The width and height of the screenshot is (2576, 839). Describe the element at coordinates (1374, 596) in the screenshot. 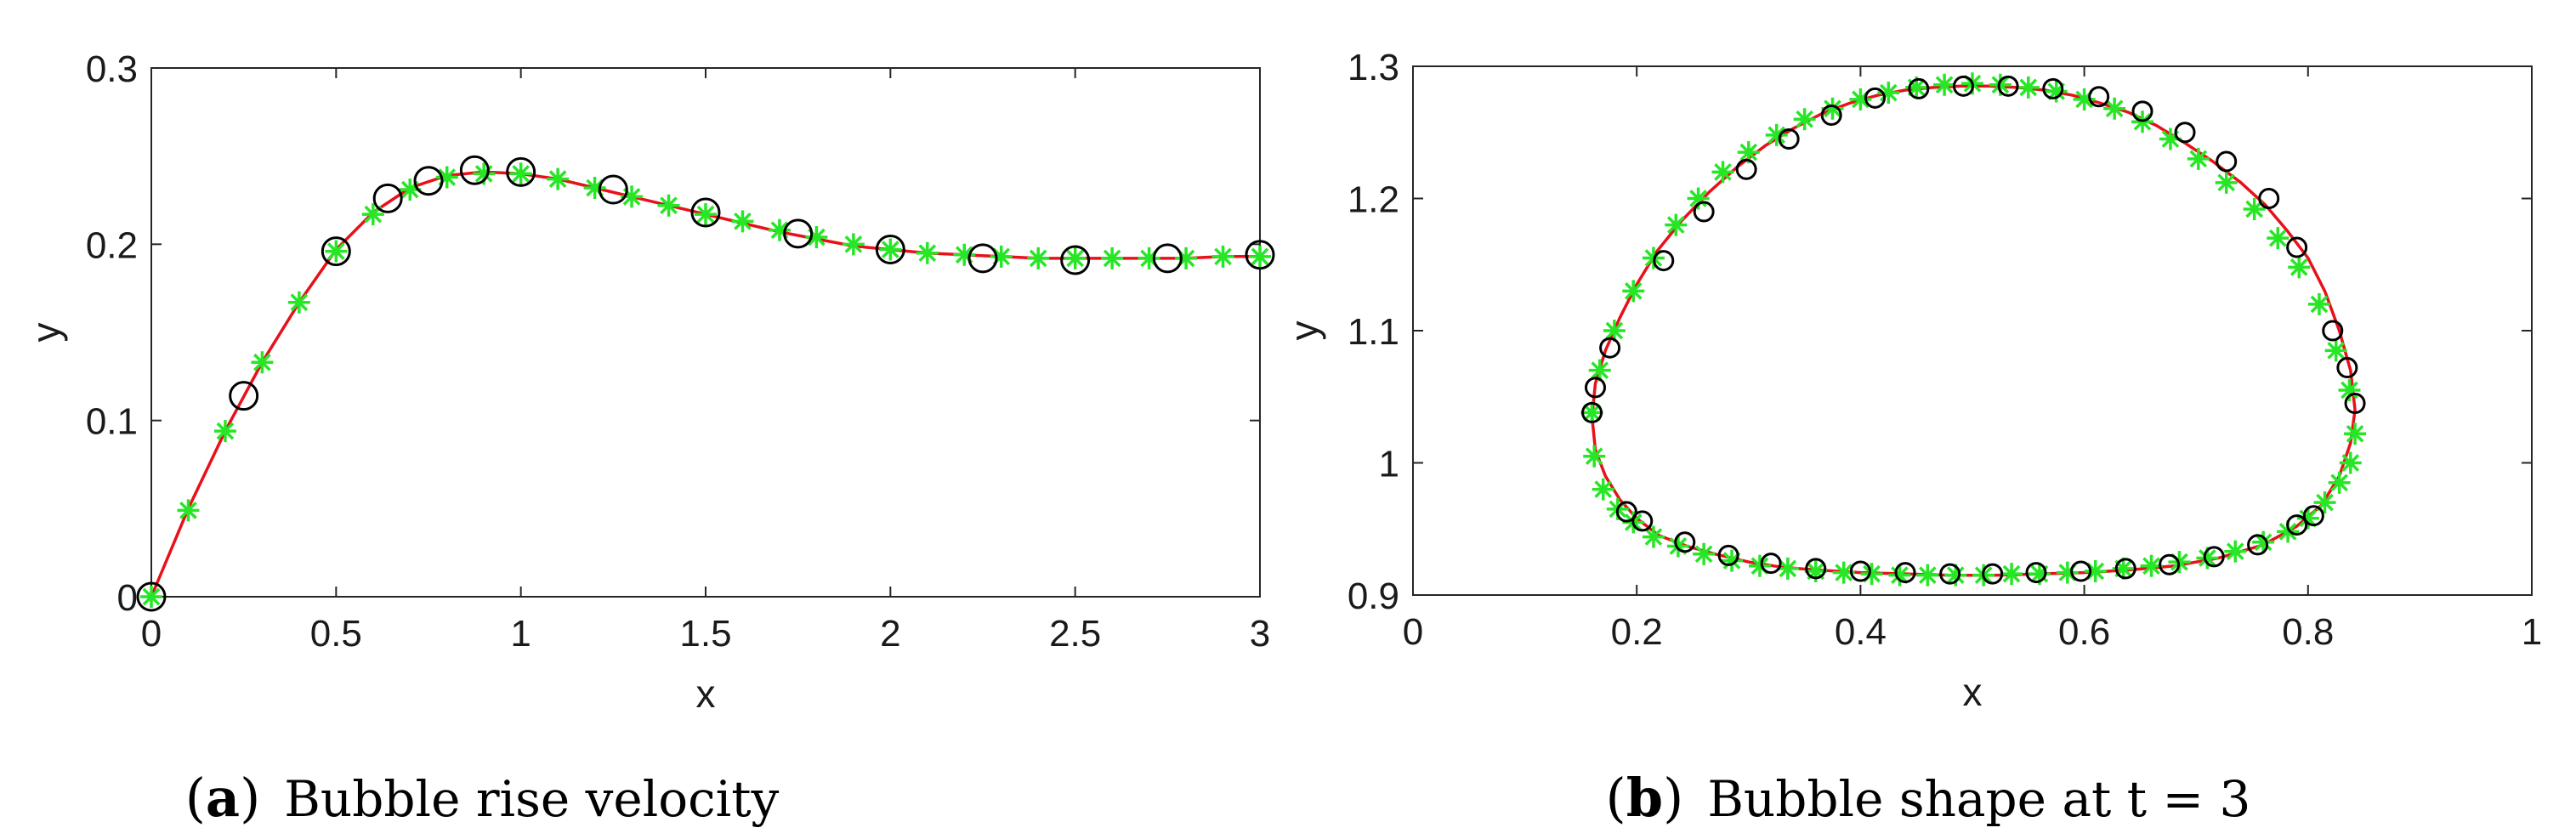

I see `y-tick-label: 0.9` at that location.